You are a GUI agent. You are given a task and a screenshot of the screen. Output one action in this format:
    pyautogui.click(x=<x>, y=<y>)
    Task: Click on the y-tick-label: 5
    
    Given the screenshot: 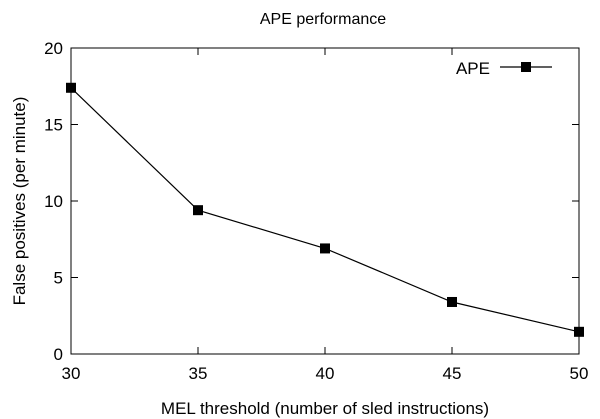 What is the action you would take?
    pyautogui.click(x=58, y=278)
    